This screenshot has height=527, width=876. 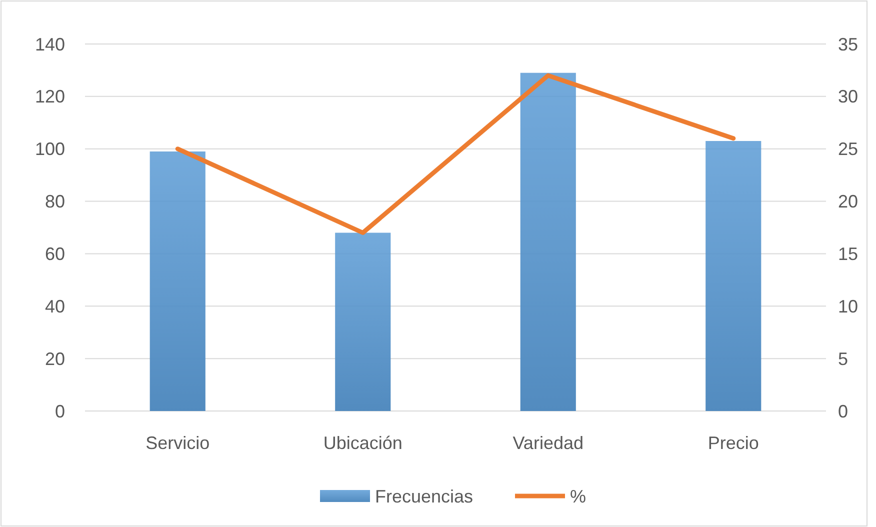 What do you see at coordinates (59, 411) in the screenshot?
I see `y-tick-label: 0` at bounding box center [59, 411].